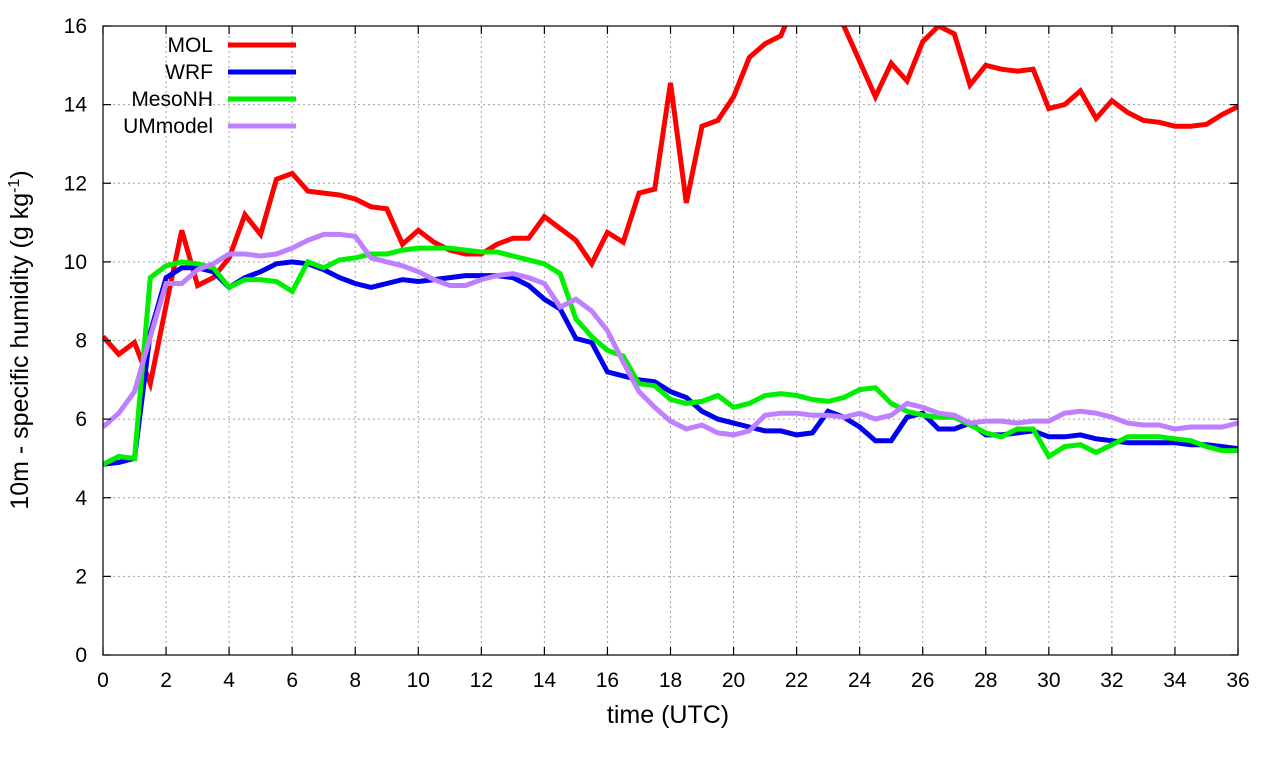 The width and height of the screenshot is (1280, 760). Describe the element at coordinates (172, 99) in the screenshot. I see `legend-label: MesoNH` at that location.